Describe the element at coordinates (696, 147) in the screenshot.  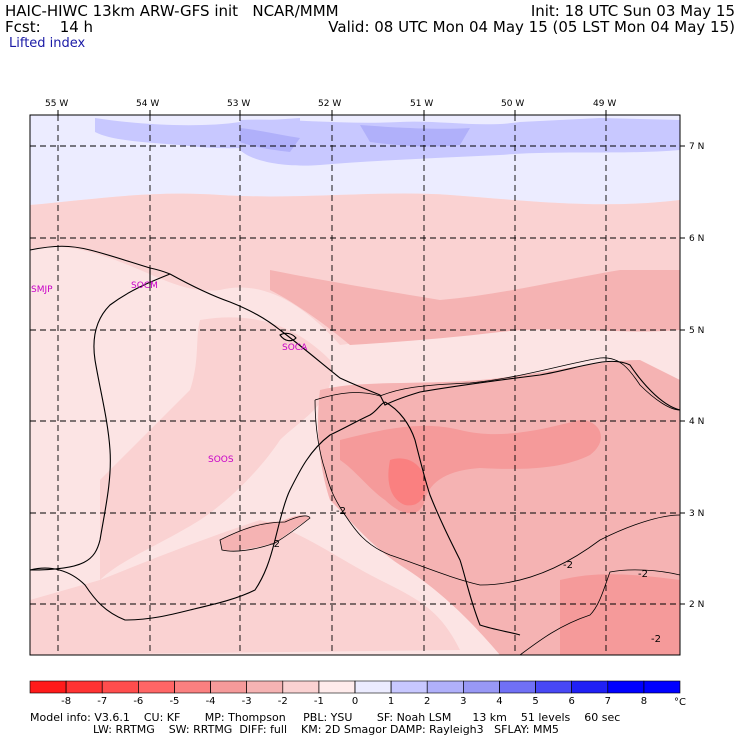
I see `lat-label: 7 N` at that location.